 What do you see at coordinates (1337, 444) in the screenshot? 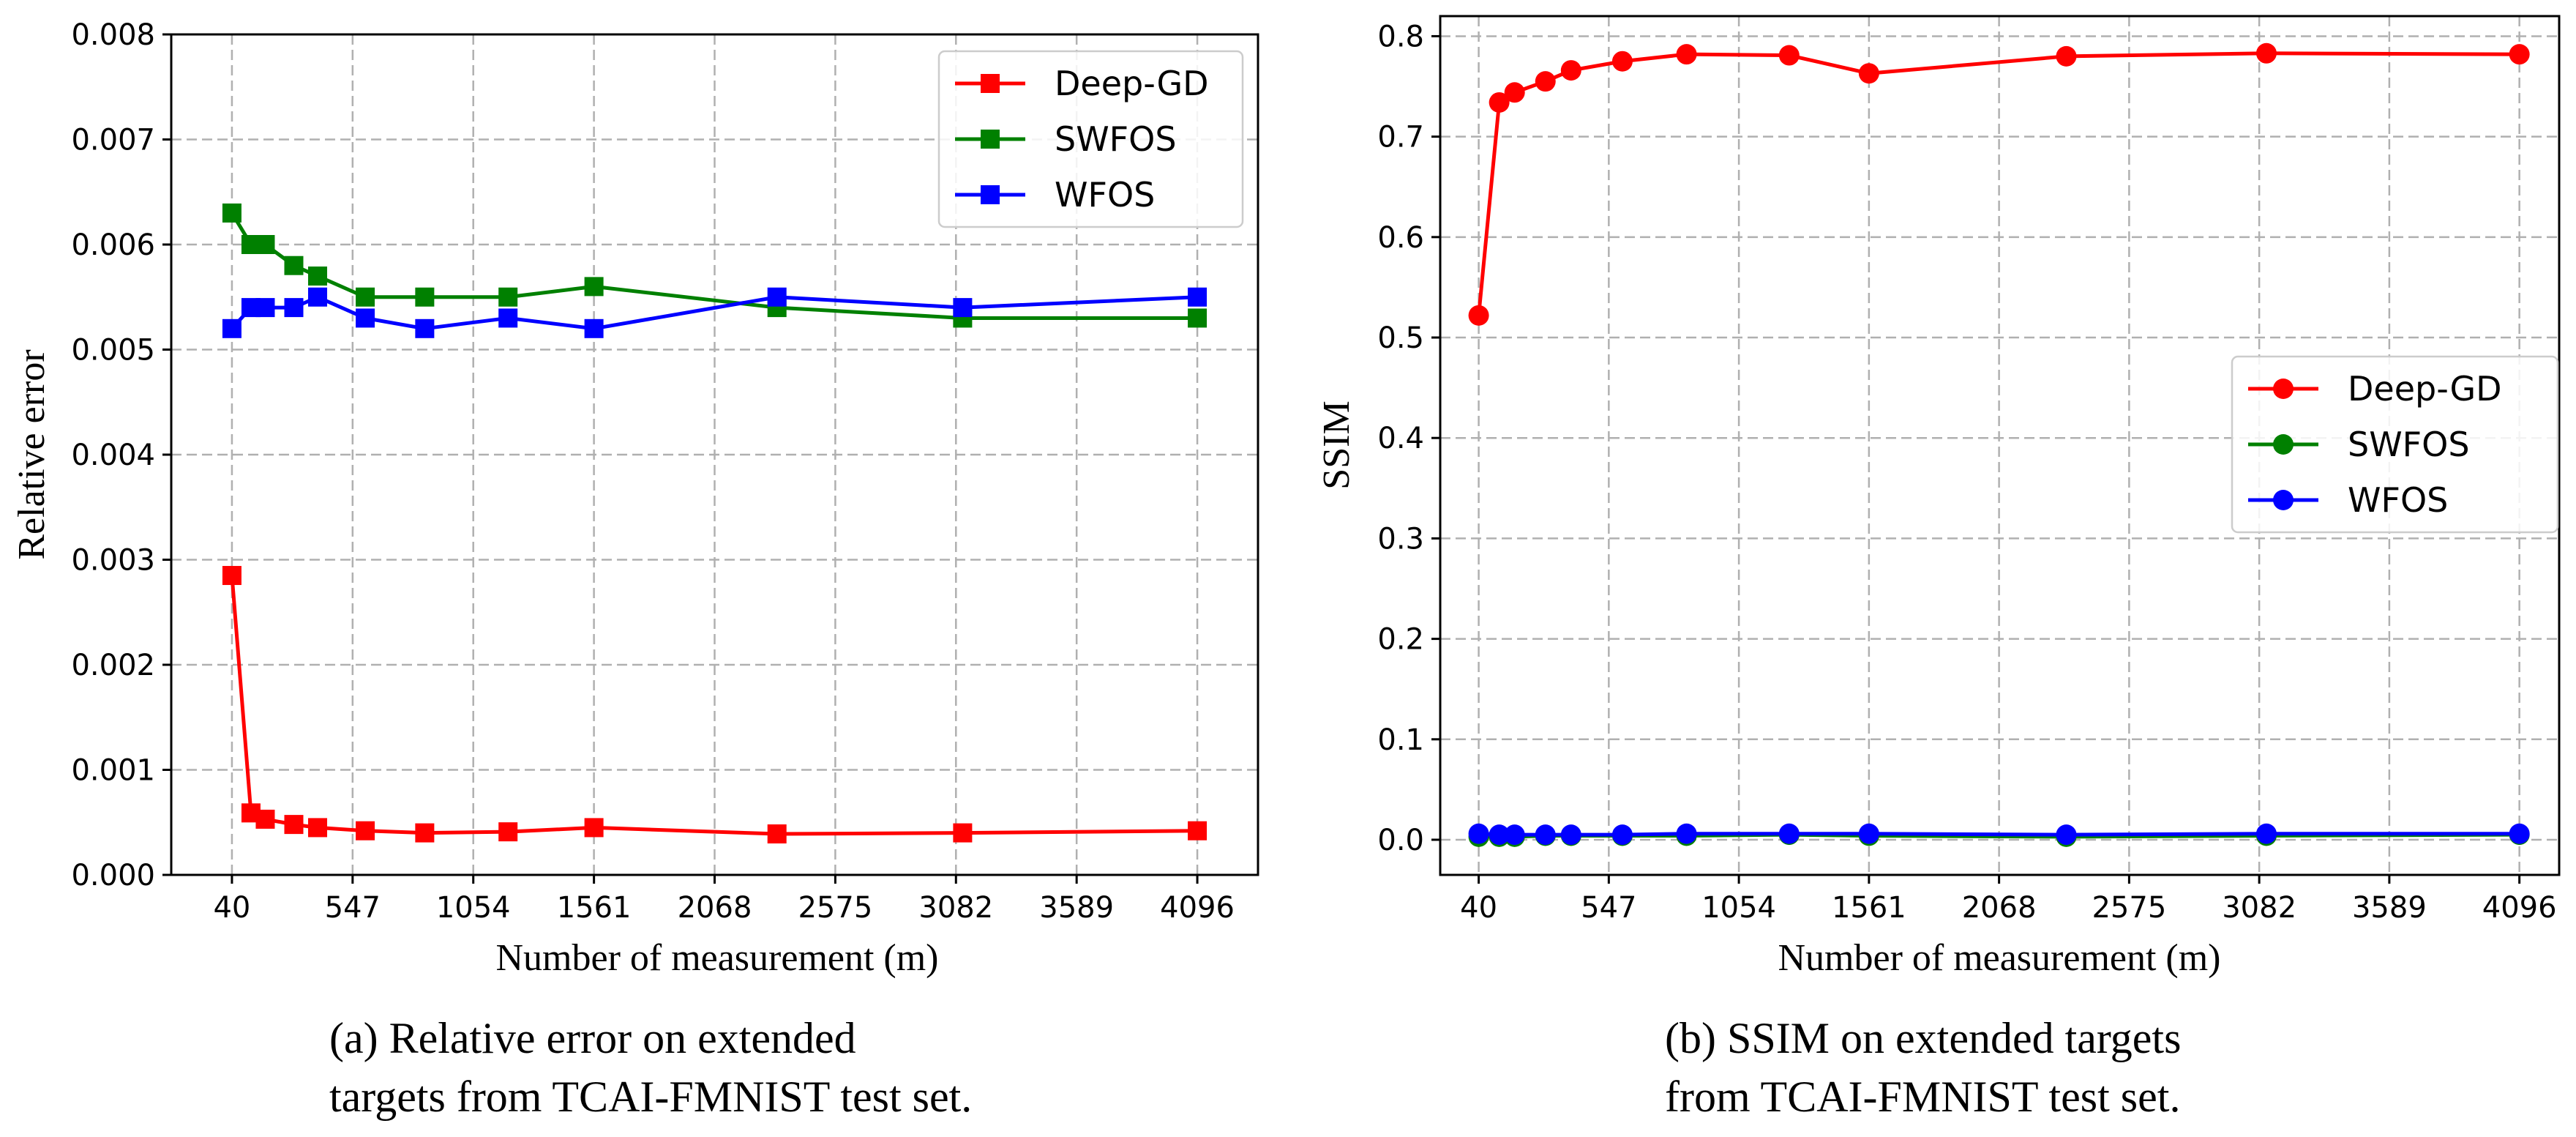
I see `y-axis-label: SSIM` at bounding box center [1337, 444].